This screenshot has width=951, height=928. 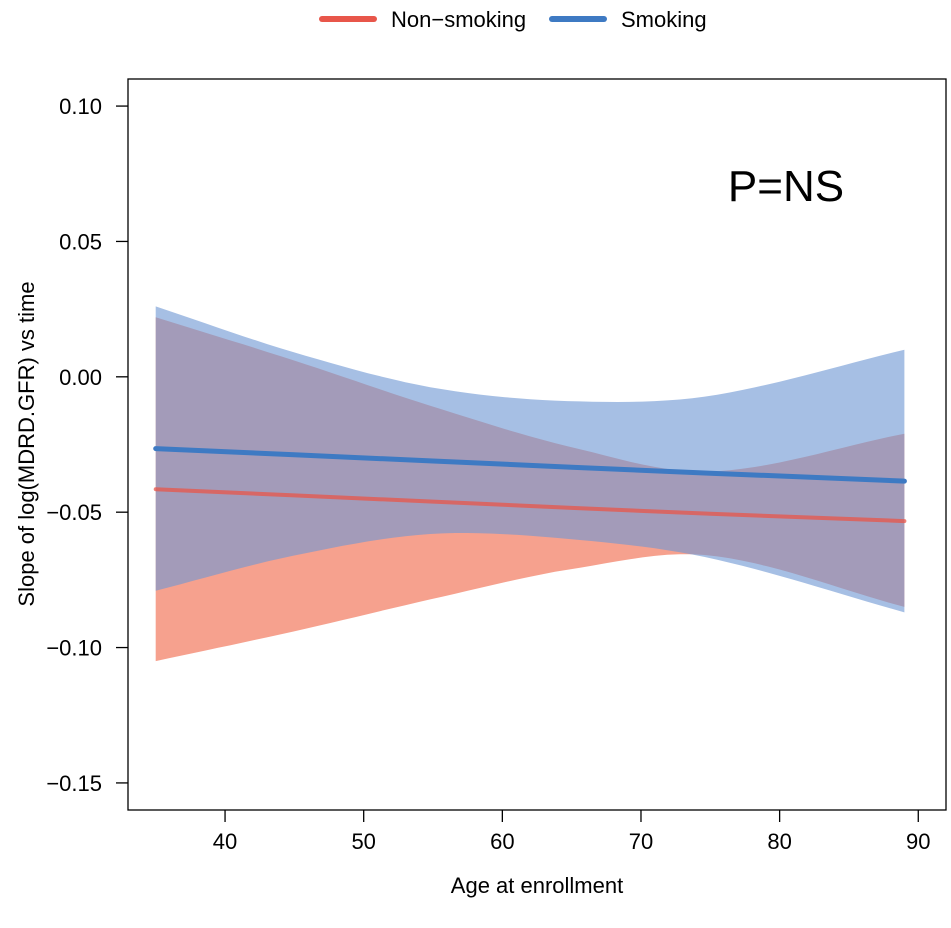 I want to click on line-smoking, so click(x=530, y=465).